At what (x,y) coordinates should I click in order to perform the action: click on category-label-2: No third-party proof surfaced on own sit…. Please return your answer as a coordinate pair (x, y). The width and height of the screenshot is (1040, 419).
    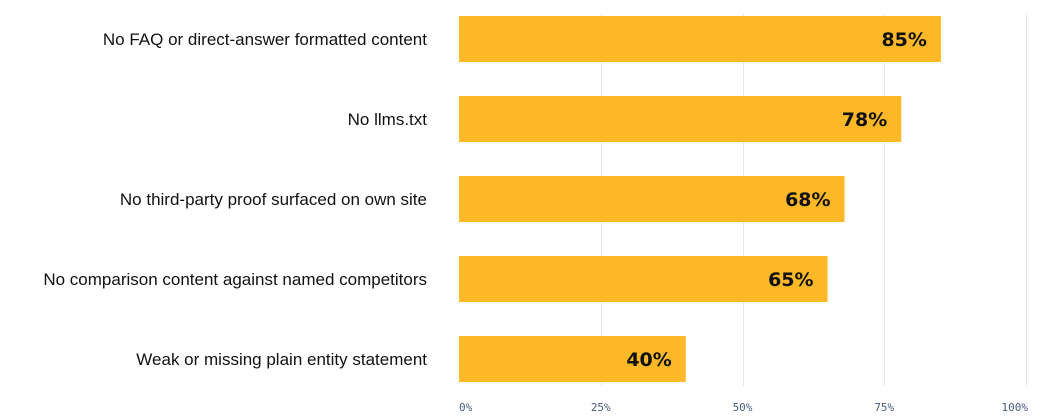
    Looking at the image, I should click on (273, 199).